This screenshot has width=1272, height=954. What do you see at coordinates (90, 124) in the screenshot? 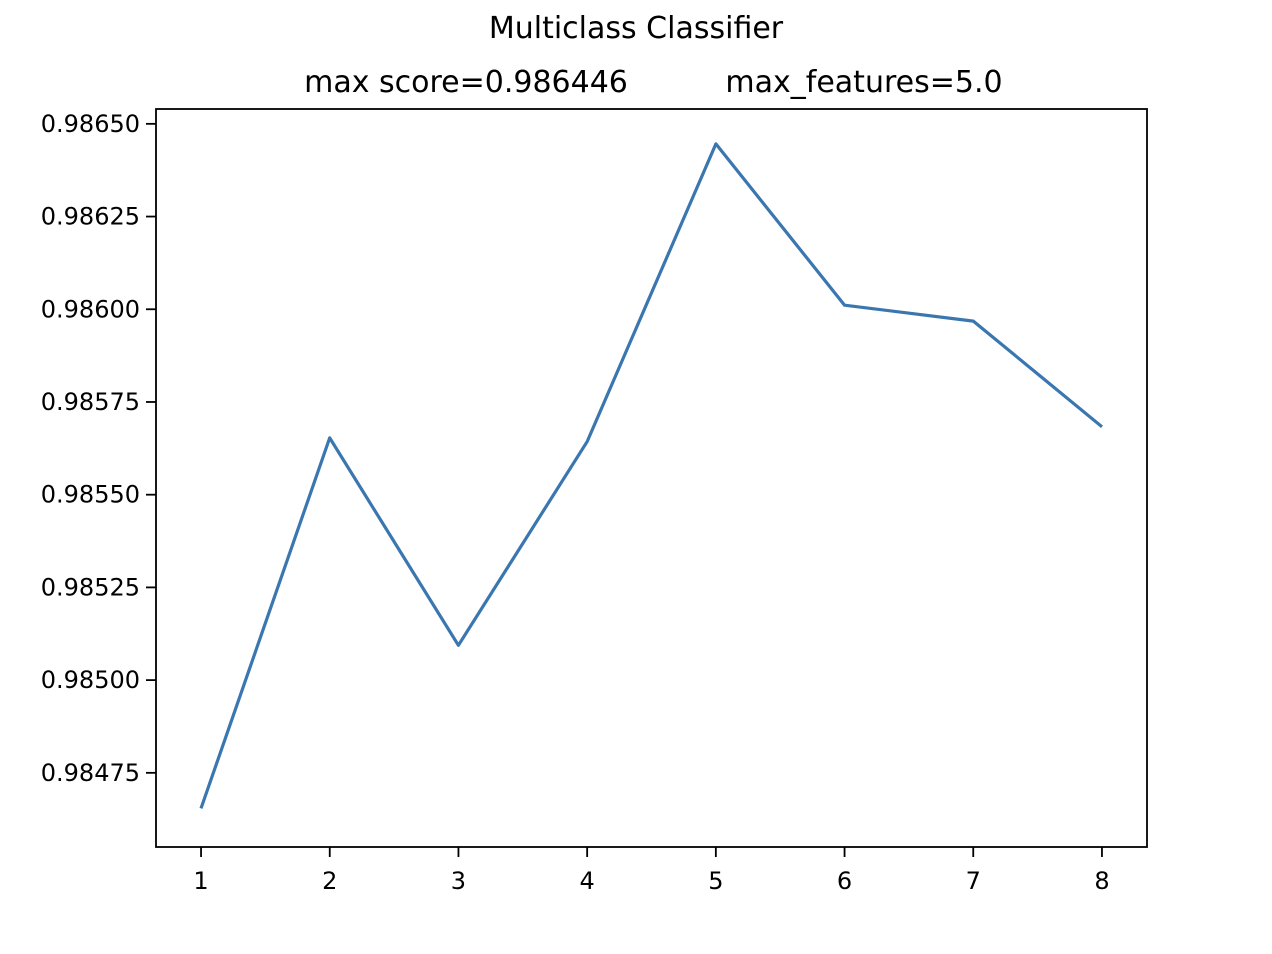
I see `y-tick-label: 0.98650` at bounding box center [90, 124].